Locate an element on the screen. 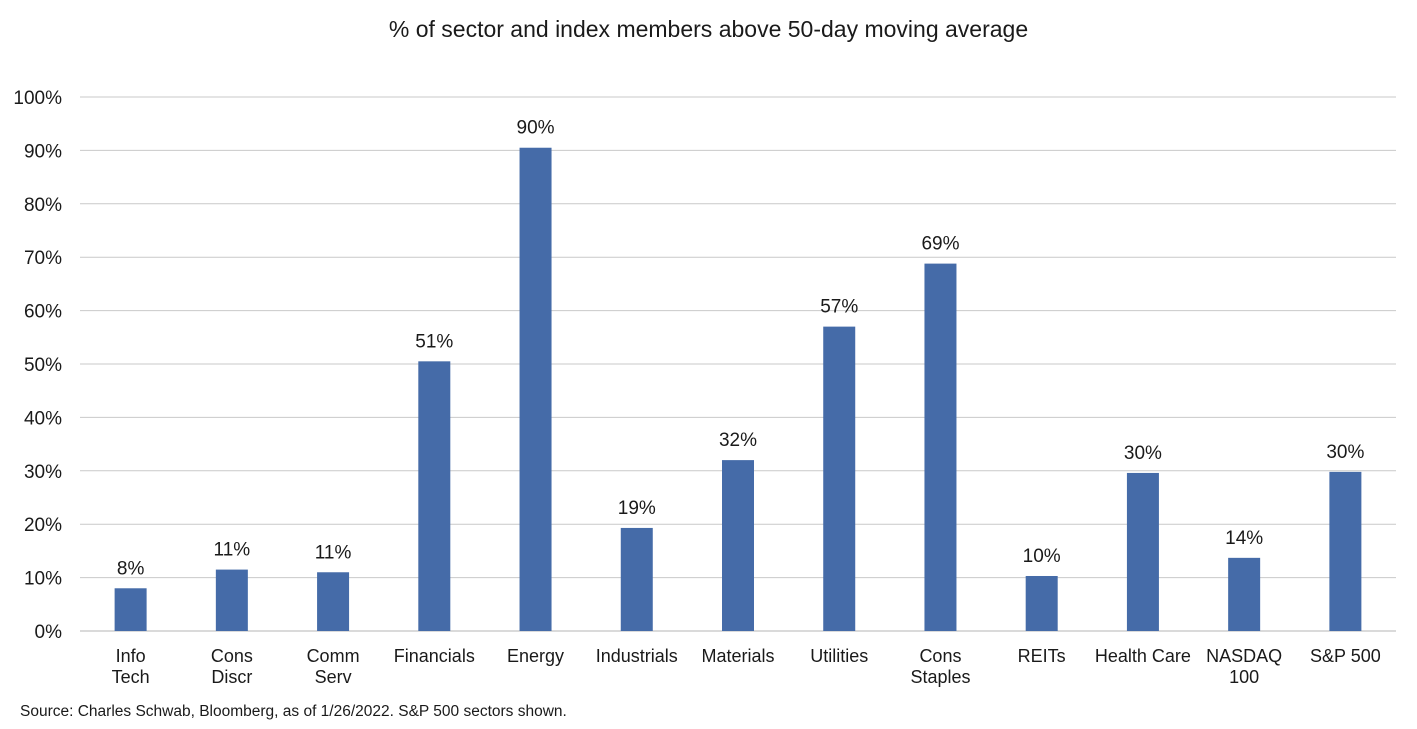 The height and width of the screenshot is (729, 1417). x-tick-label: Comm is located at coordinates (333, 656).